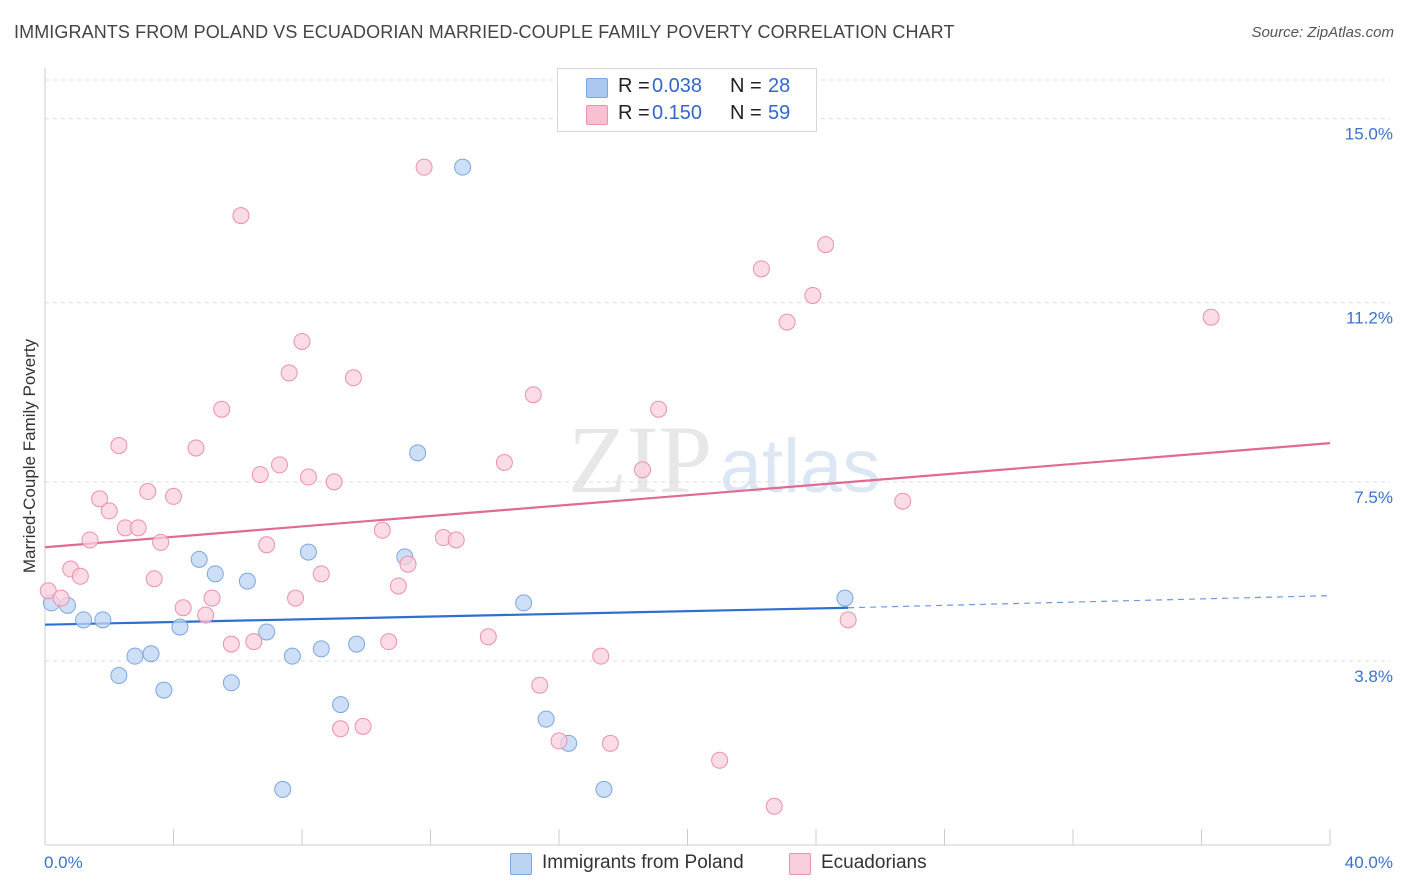 The width and height of the screenshot is (1406, 892). What do you see at coordinates (634, 113) in the screenshot?
I see `r-label: R =` at bounding box center [634, 113].